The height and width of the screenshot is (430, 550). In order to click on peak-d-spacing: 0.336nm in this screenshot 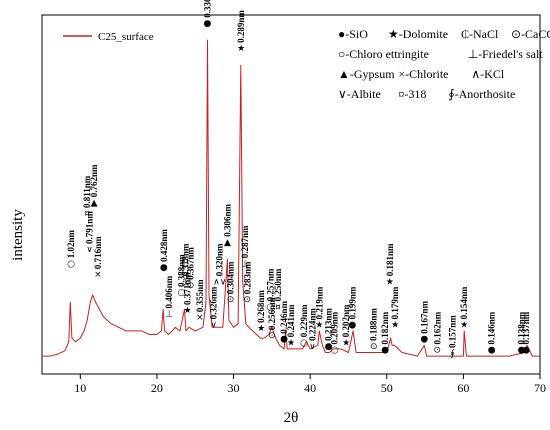, I will do `click(207, 9)`.